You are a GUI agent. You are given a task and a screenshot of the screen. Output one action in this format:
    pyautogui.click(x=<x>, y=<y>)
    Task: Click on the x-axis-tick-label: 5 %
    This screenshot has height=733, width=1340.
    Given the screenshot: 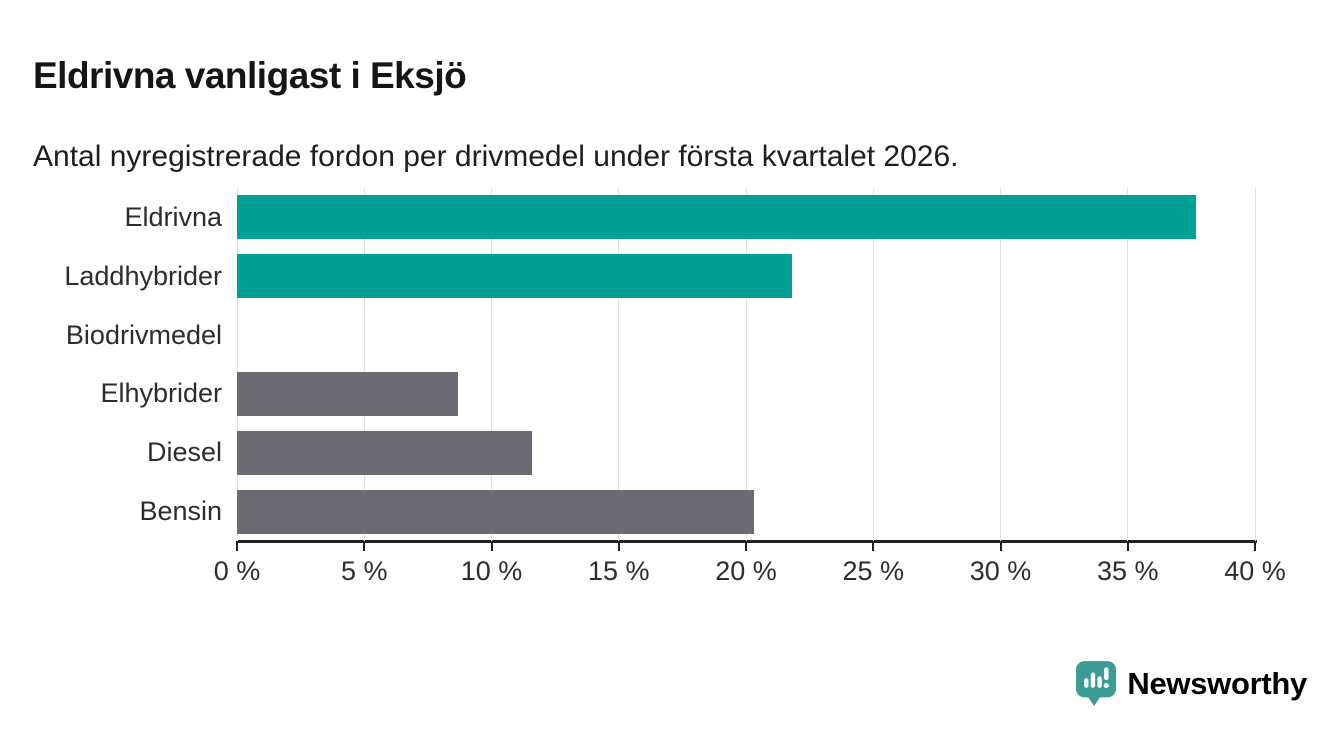 What is the action you would take?
    pyautogui.click(x=364, y=571)
    